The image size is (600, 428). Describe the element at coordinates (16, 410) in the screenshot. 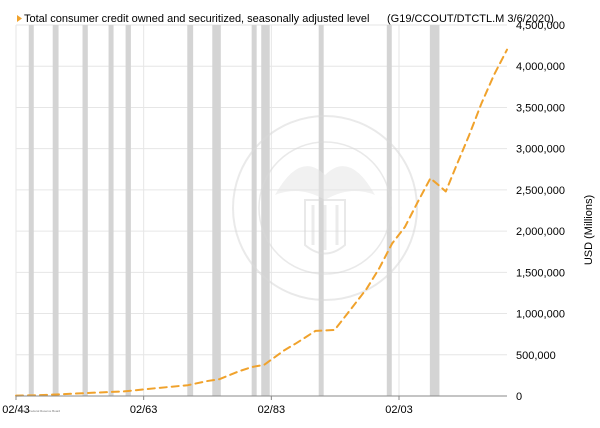

I see `x-tick-label: 02/43` at that location.